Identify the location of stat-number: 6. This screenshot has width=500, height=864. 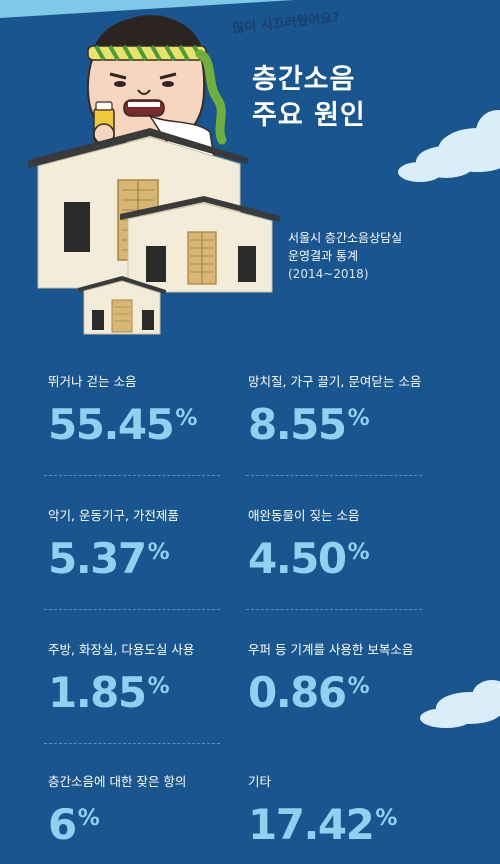
(62, 824).